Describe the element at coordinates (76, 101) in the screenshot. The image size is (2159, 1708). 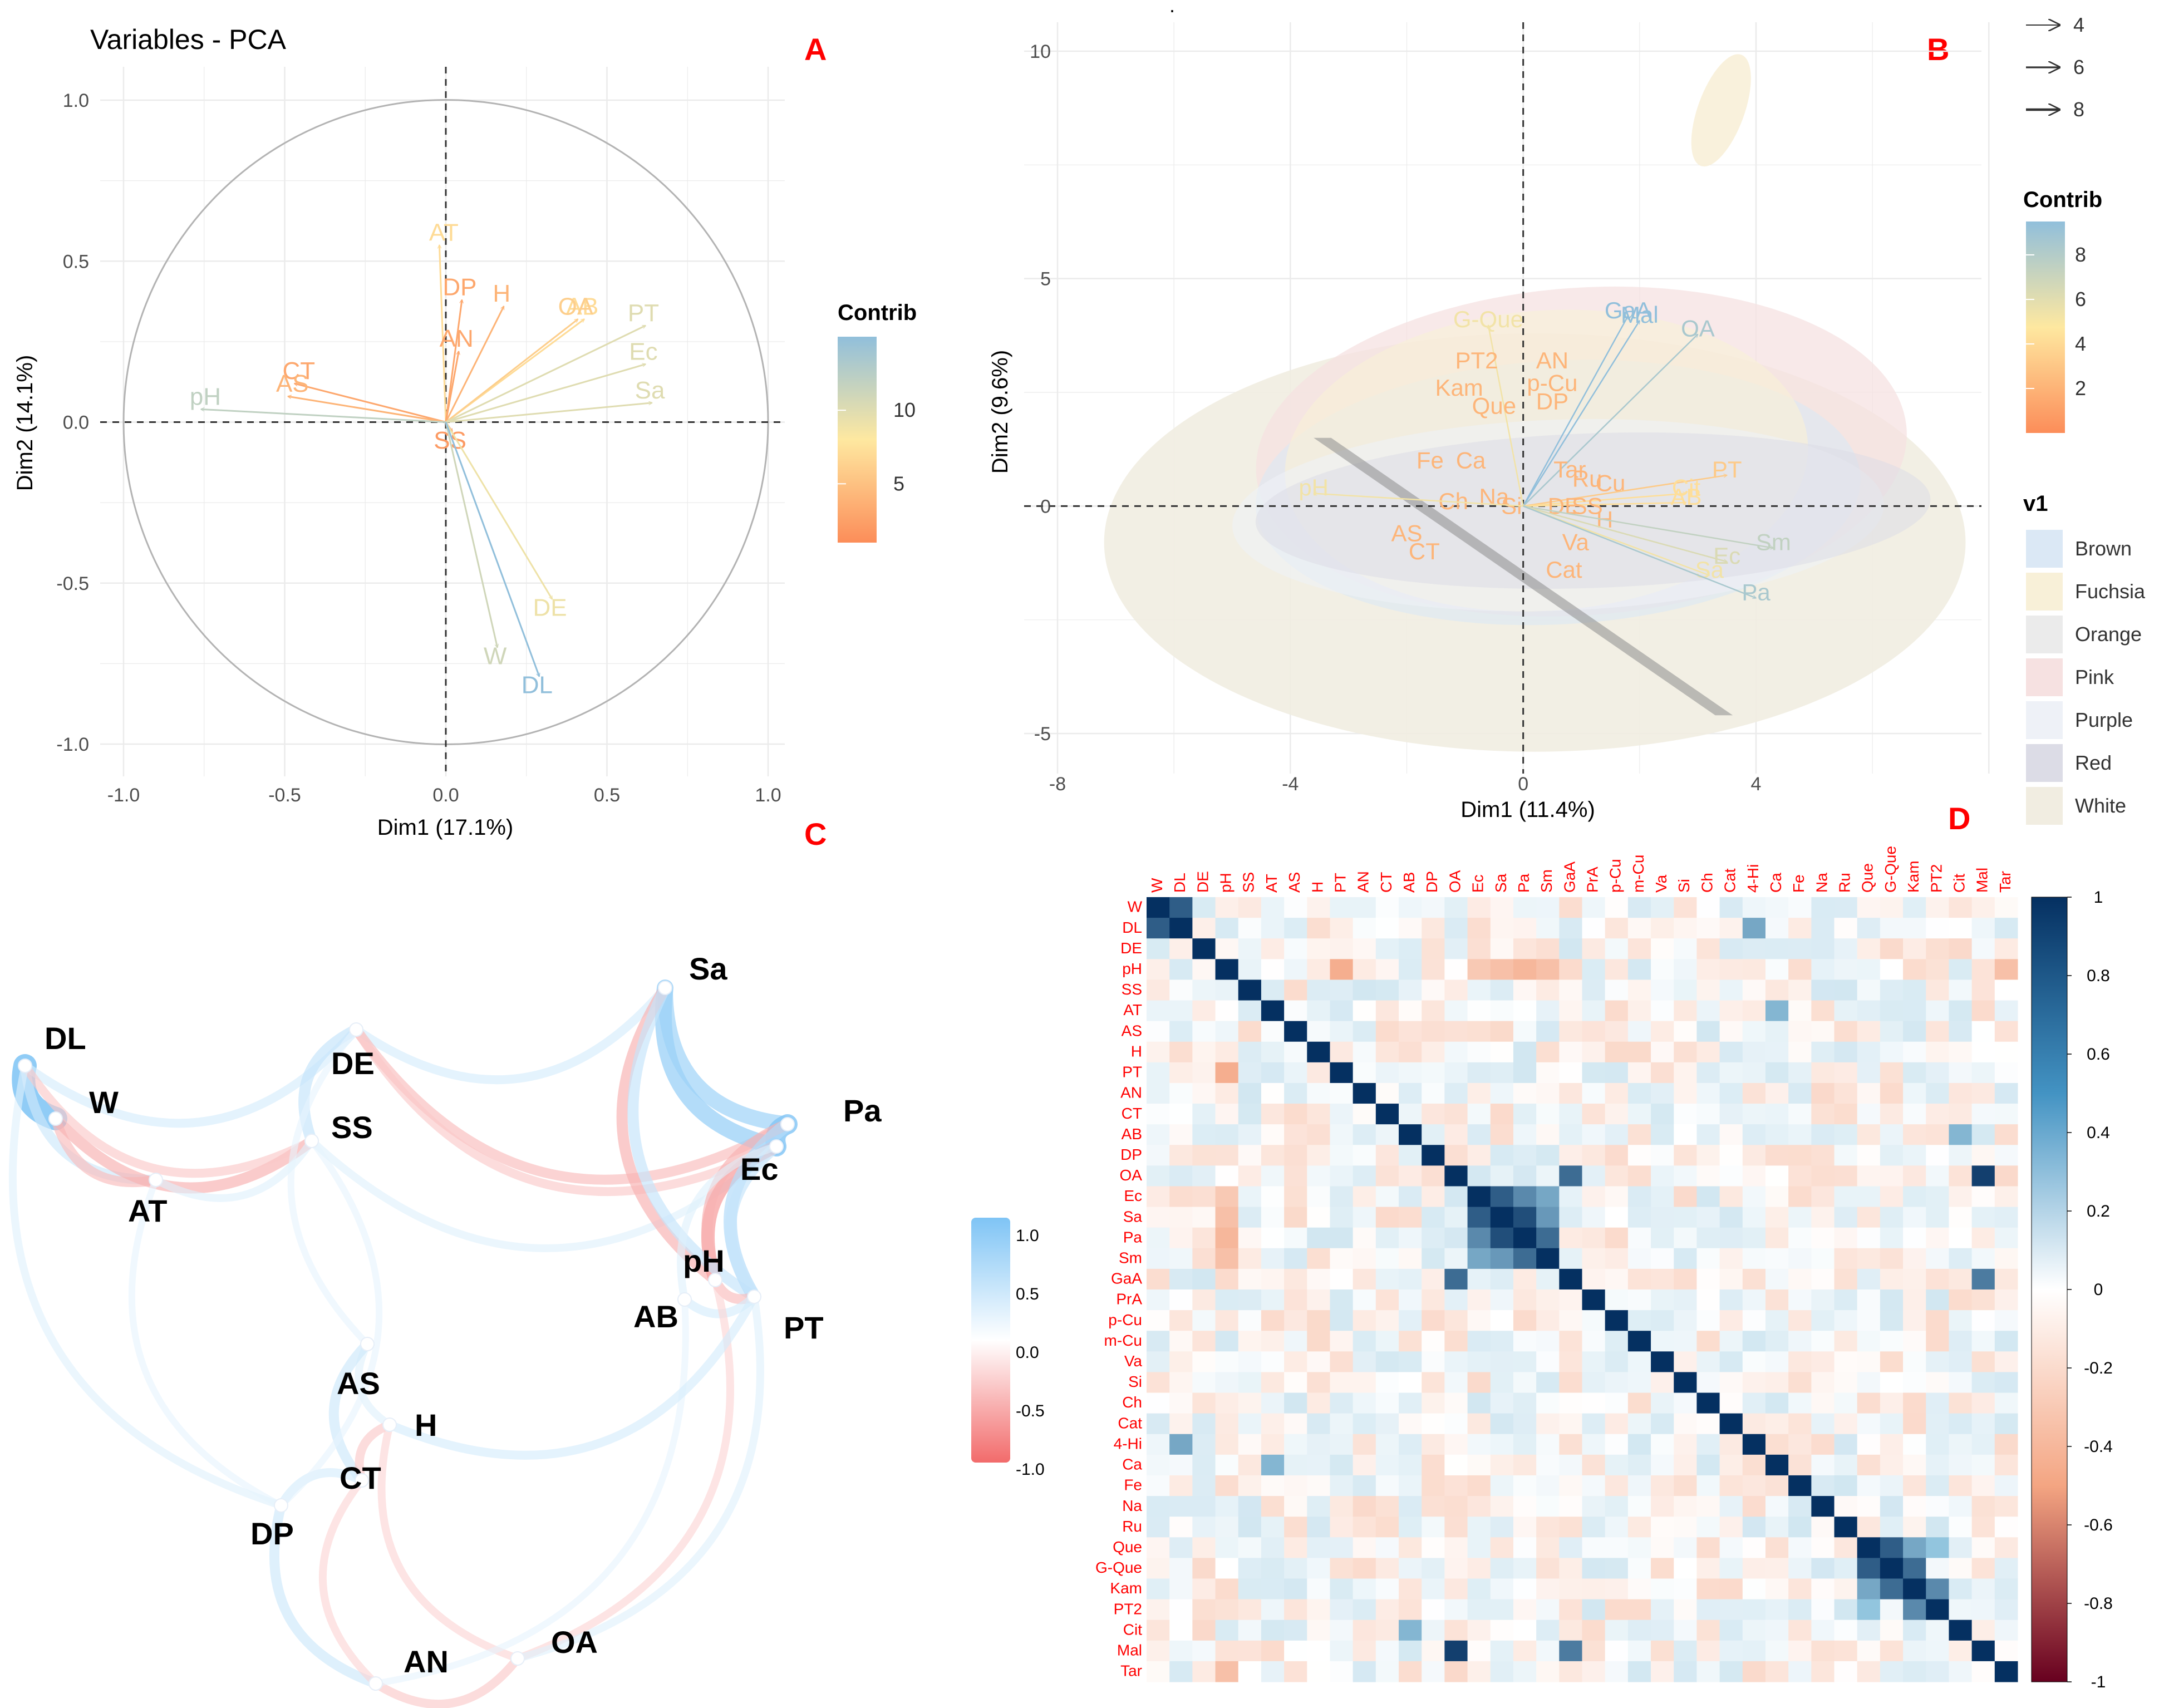
I see `panel-a-y-tick-label: 1.0` at that location.